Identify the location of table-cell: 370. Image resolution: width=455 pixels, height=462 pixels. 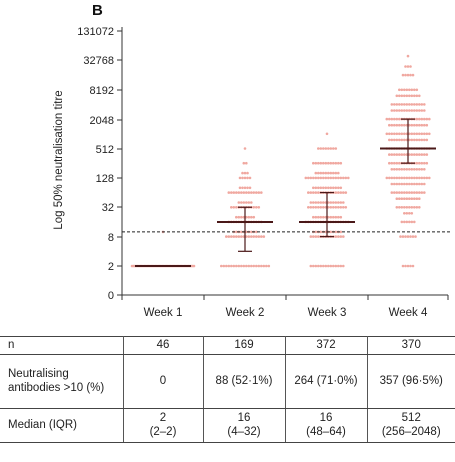
(410, 345).